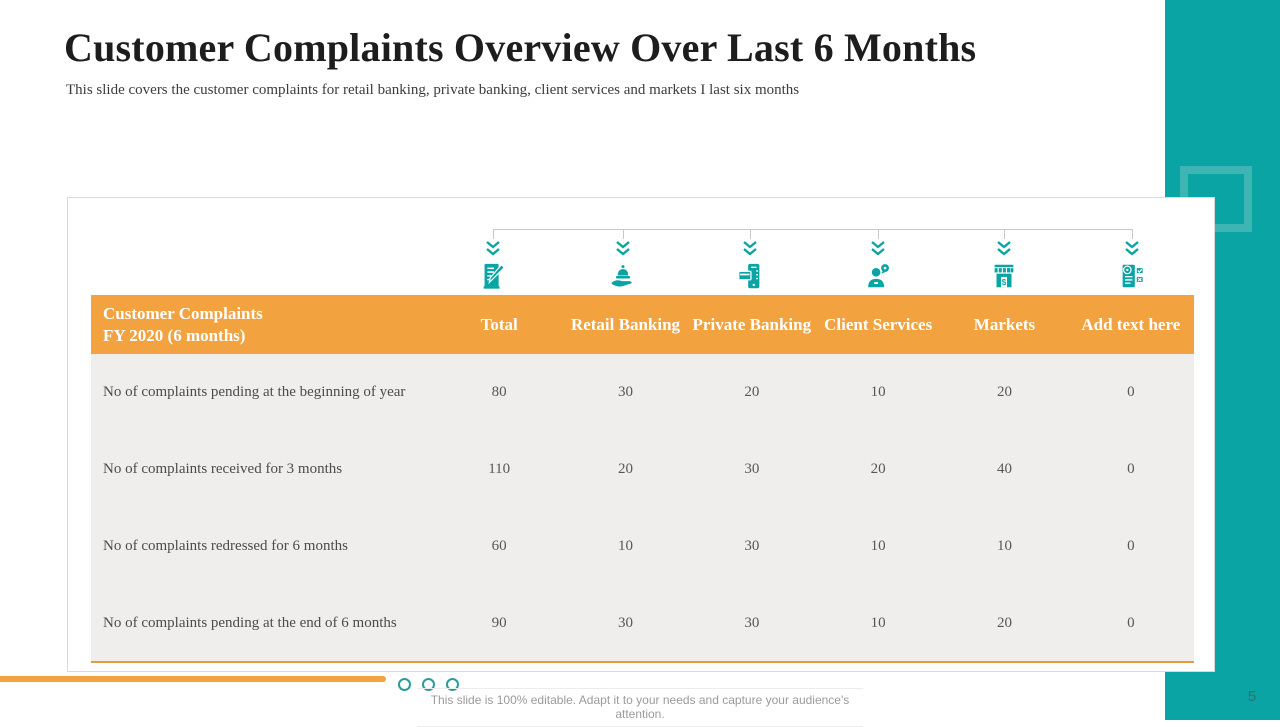 This screenshot has height=727, width=1280. What do you see at coordinates (499, 469) in the screenshot?
I see `cell-value: 110` at bounding box center [499, 469].